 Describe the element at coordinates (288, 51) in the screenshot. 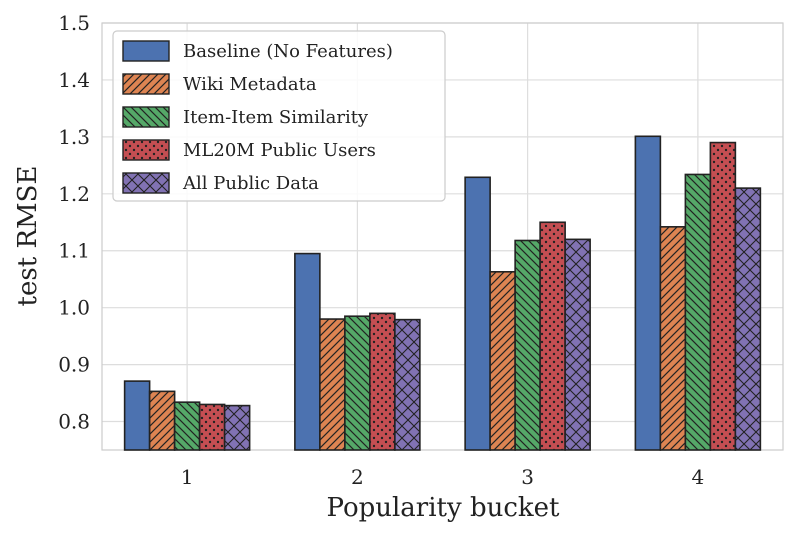

I see `legend-label: Baseline (No Features)` at that location.